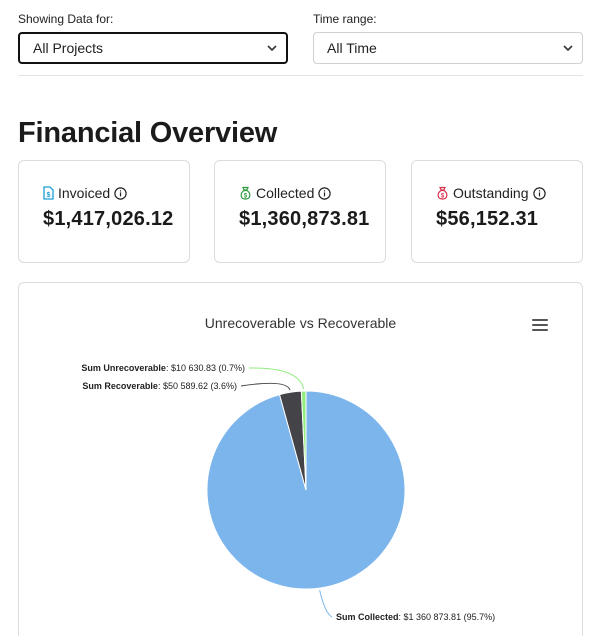  What do you see at coordinates (66, 19) in the screenshot?
I see `showing-data-label: Showing Data for:` at bounding box center [66, 19].